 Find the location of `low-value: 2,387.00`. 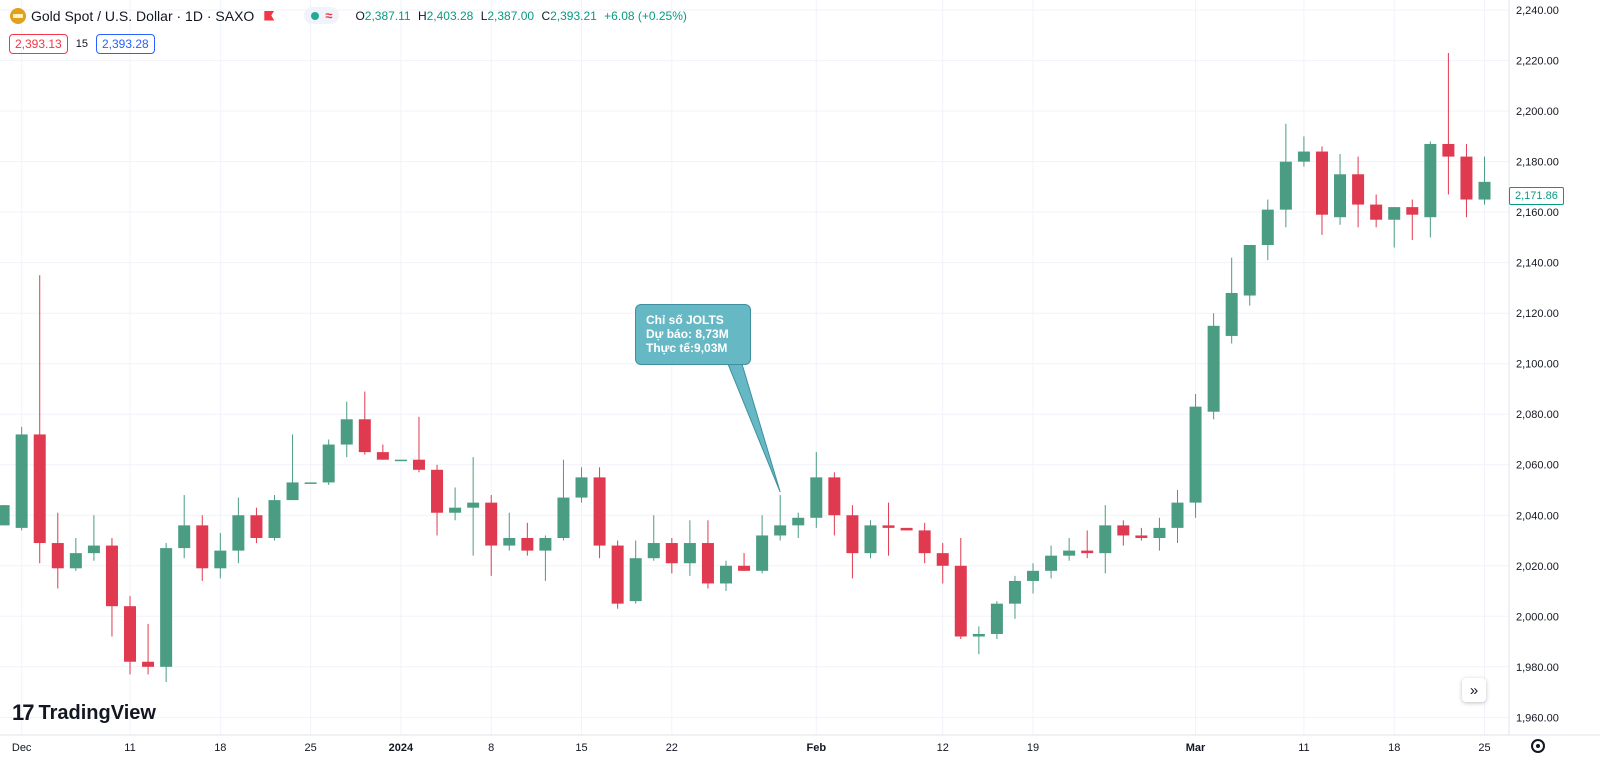

low-value: 2,387.00 is located at coordinates (511, 15).